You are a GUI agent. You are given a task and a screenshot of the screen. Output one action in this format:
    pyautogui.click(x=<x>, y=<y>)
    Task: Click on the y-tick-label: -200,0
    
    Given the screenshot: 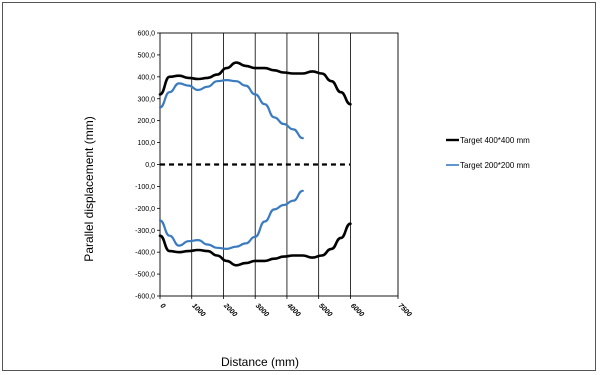 What is the action you would take?
    pyautogui.click(x=145, y=209)
    